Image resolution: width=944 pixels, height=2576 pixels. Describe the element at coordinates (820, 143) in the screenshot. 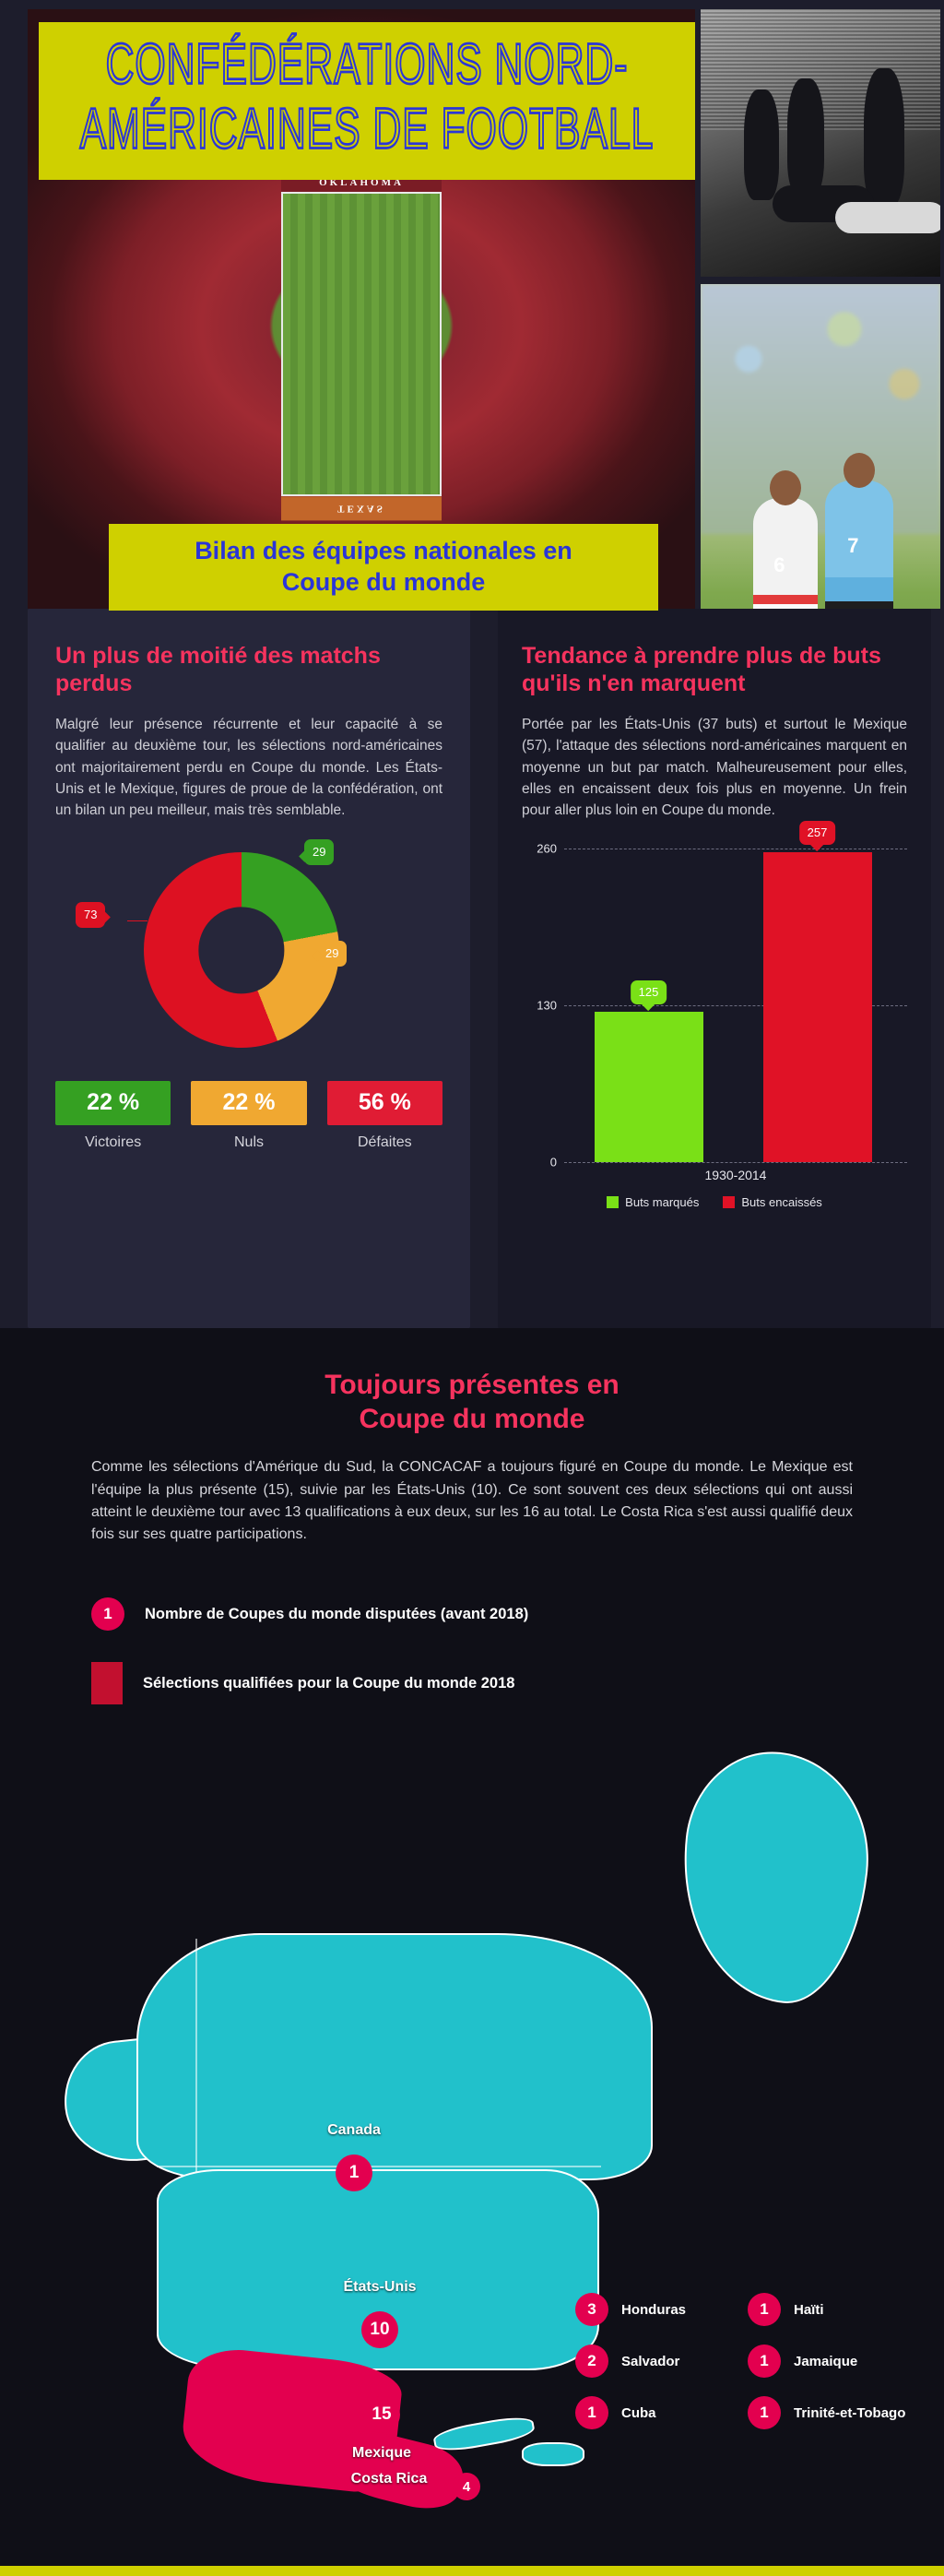

I see `historic-match-photo` at that location.